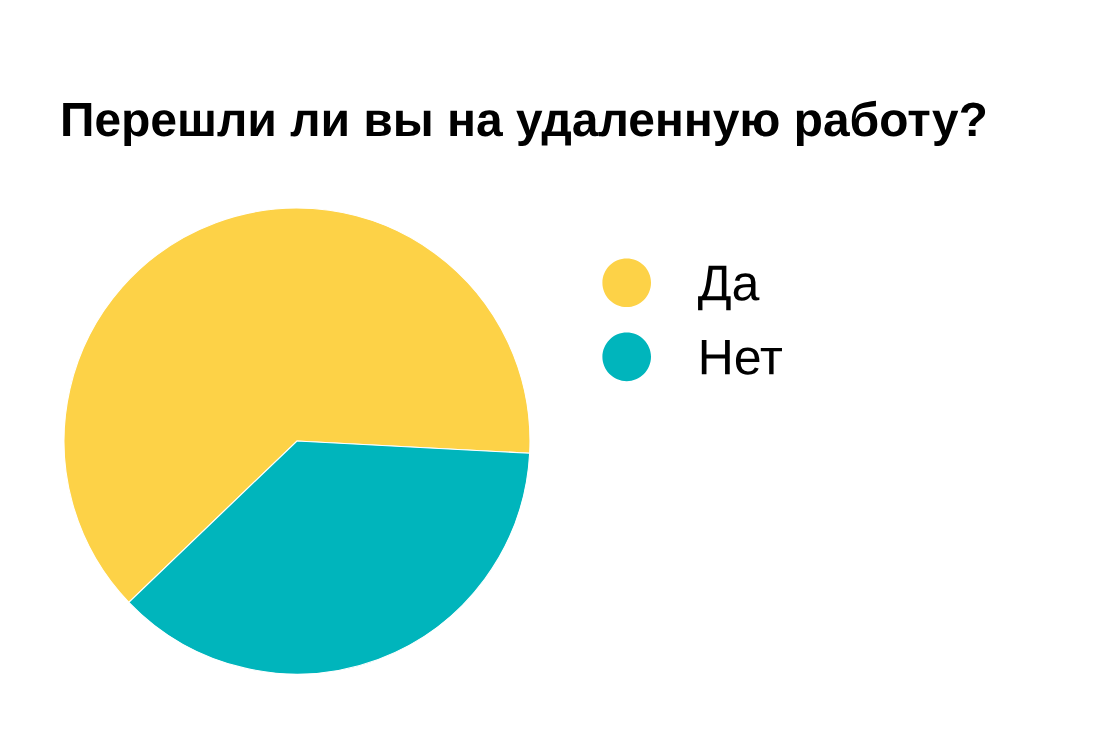 This screenshot has width=1100, height=750. What do you see at coordinates (524, 123) in the screenshot?
I see `chart-title: Перешли ли вы на удаленную работу?` at bounding box center [524, 123].